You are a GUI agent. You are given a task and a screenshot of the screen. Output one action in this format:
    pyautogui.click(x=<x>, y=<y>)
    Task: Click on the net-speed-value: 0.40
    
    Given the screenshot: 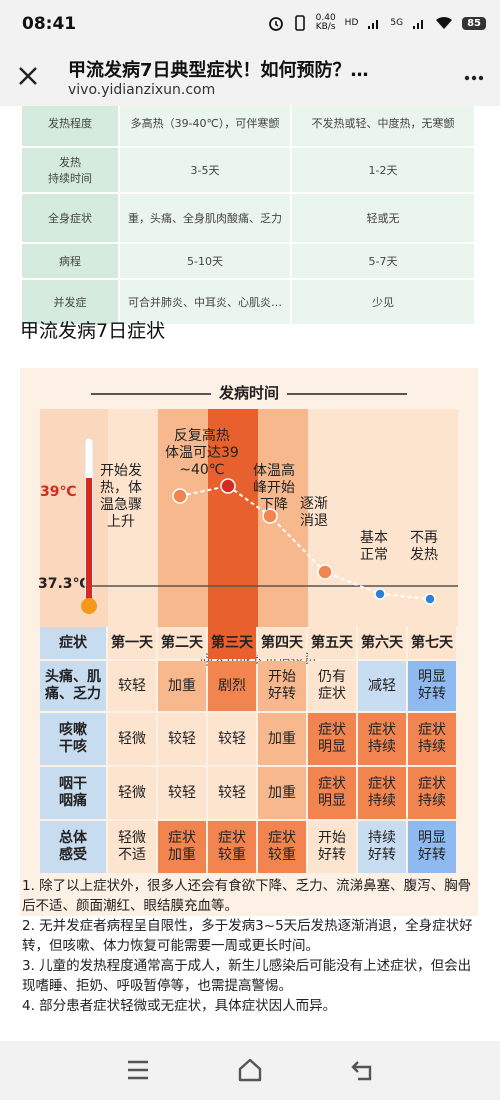 What is the action you would take?
    pyautogui.click(x=325, y=18)
    